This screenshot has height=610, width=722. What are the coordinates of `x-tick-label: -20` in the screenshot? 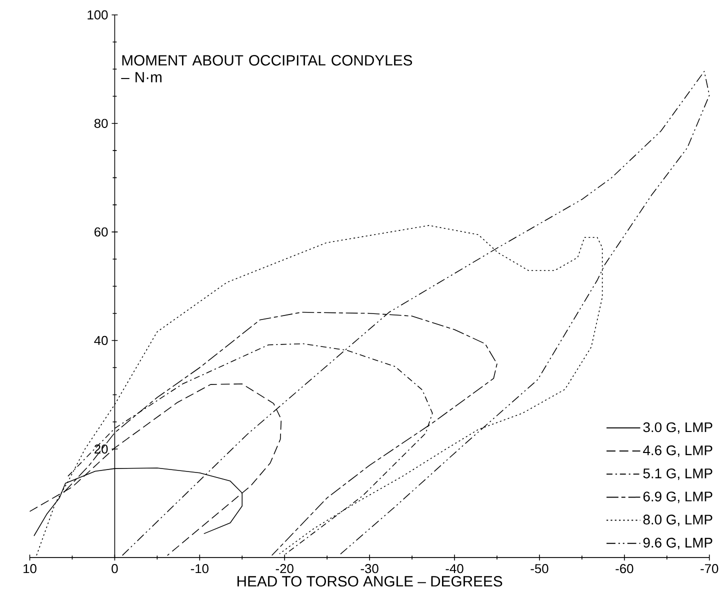 It's located at (285, 569).